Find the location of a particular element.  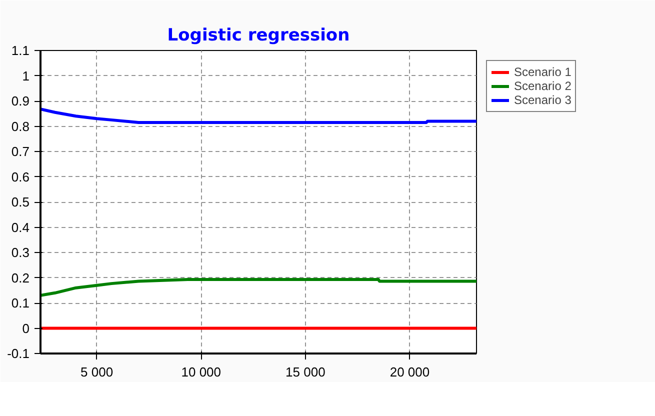

x-tick-label: 15 000 is located at coordinates (306, 372).